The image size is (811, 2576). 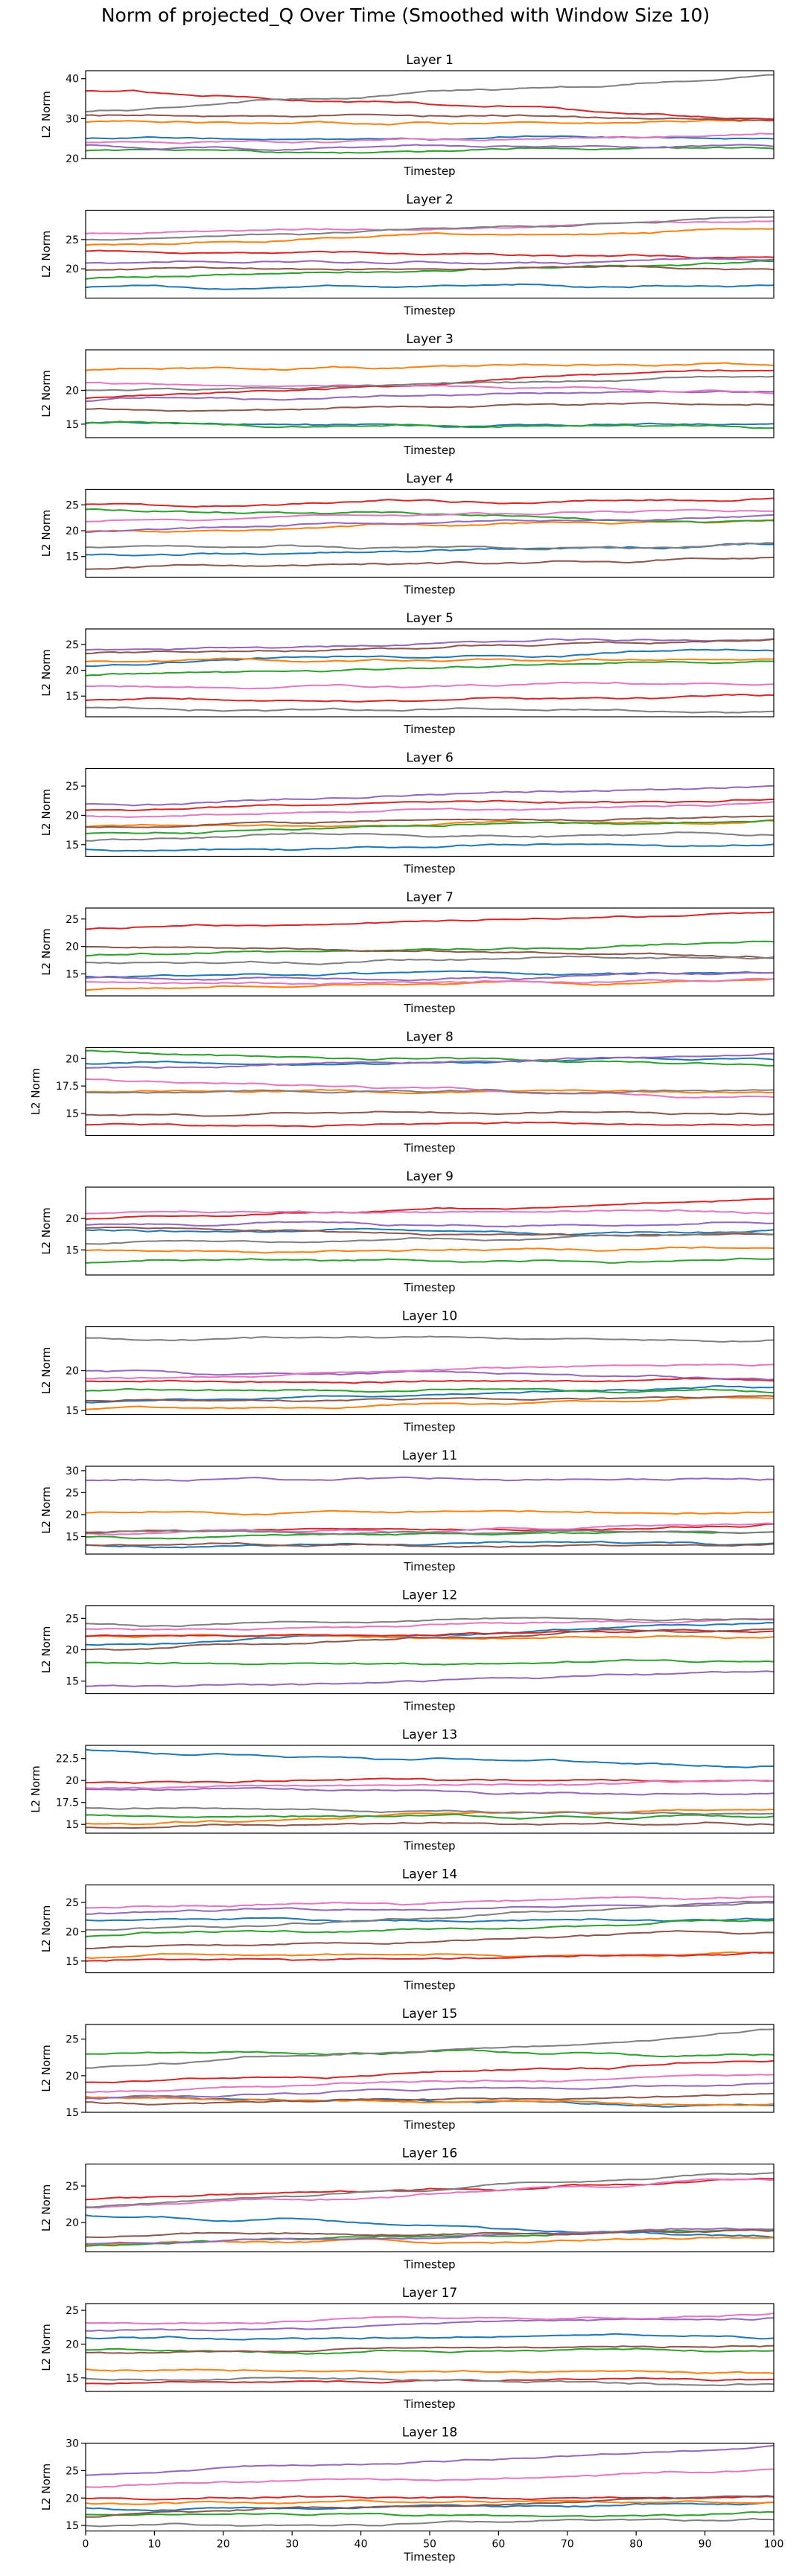 I want to click on subplot-title: Layer 8, so click(x=430, y=1037).